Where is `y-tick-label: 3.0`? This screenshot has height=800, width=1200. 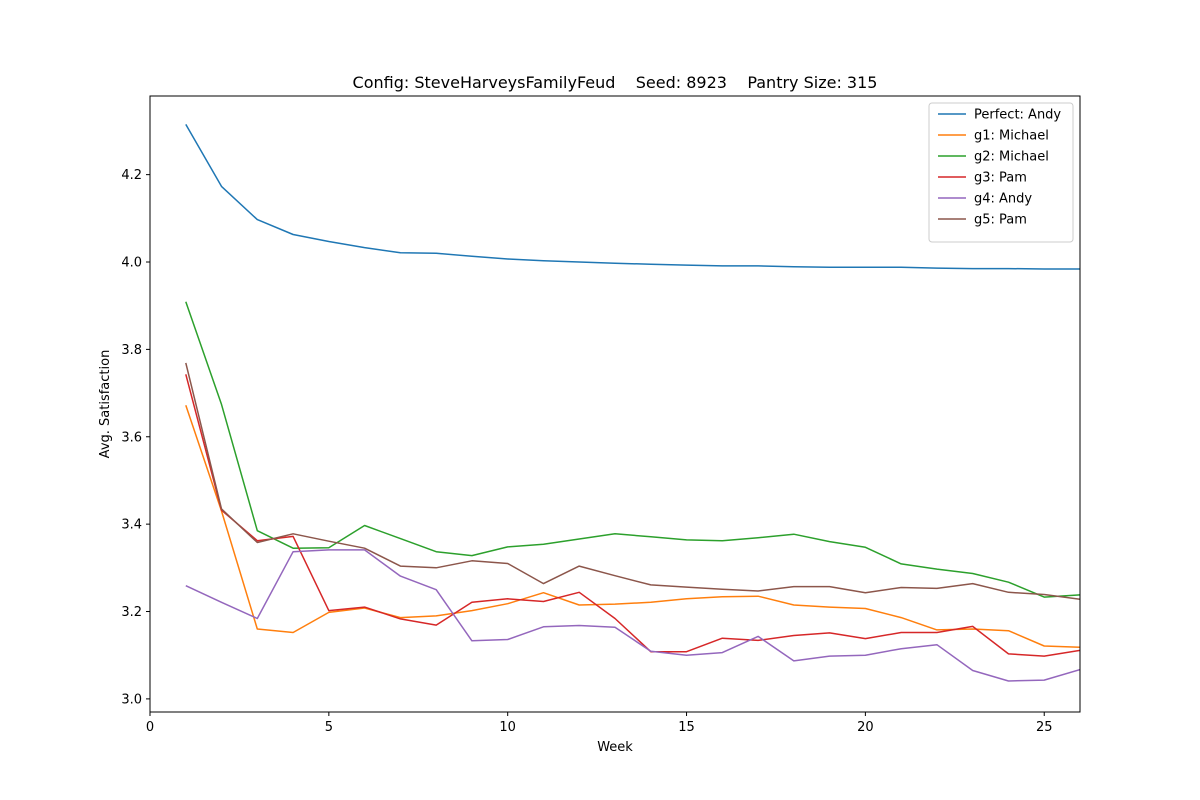
y-tick-label: 3.0 is located at coordinates (131, 699).